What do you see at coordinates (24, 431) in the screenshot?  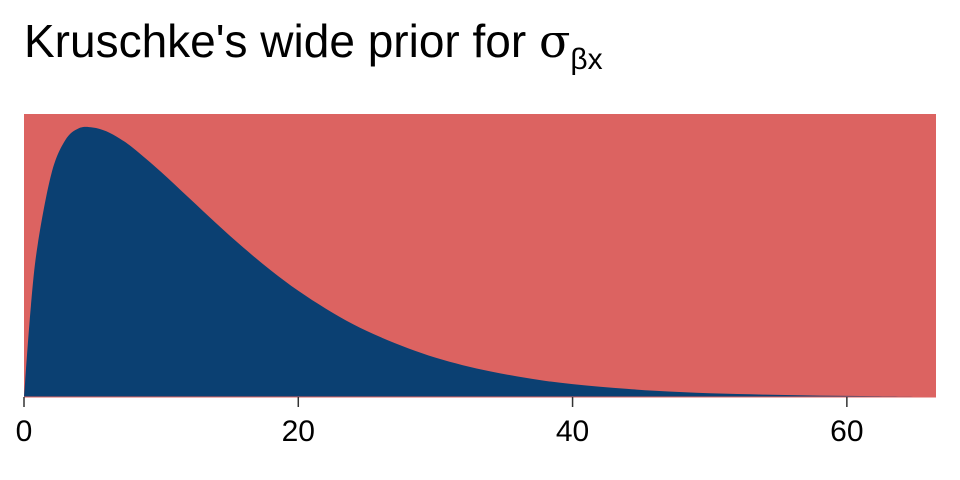 I see `x-tick-label: 0` at bounding box center [24, 431].